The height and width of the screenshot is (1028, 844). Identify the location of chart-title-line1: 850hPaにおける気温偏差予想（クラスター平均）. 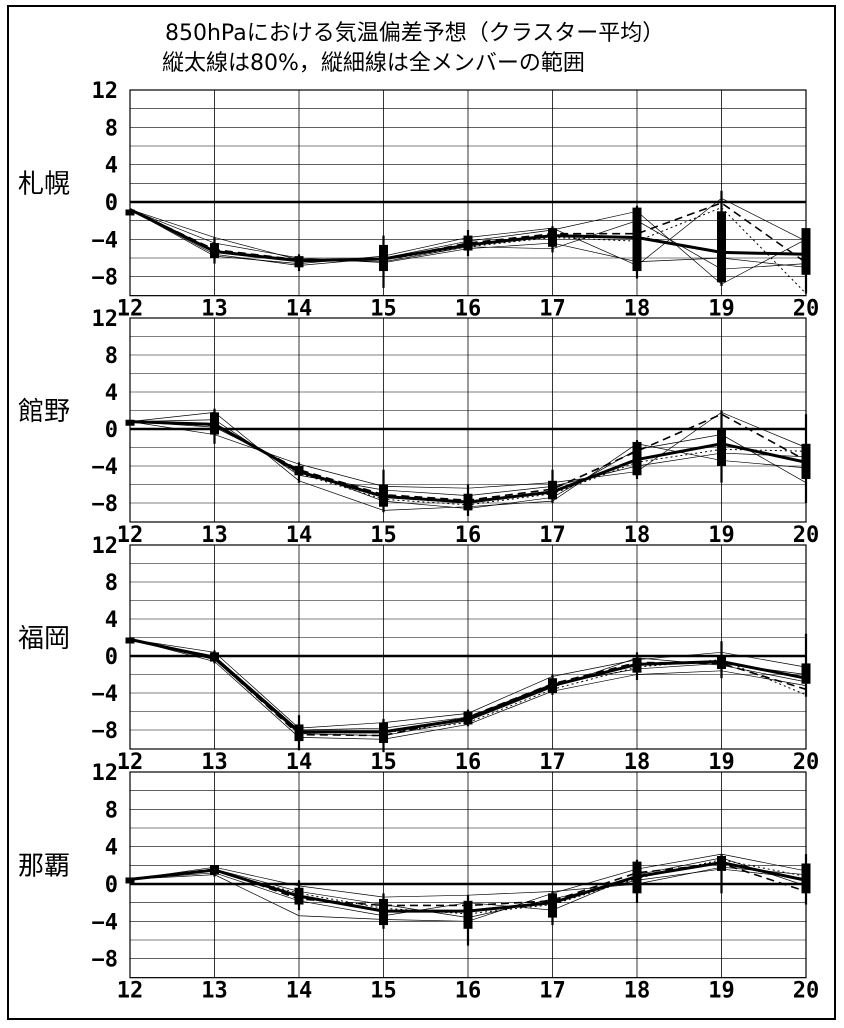
(414, 33).